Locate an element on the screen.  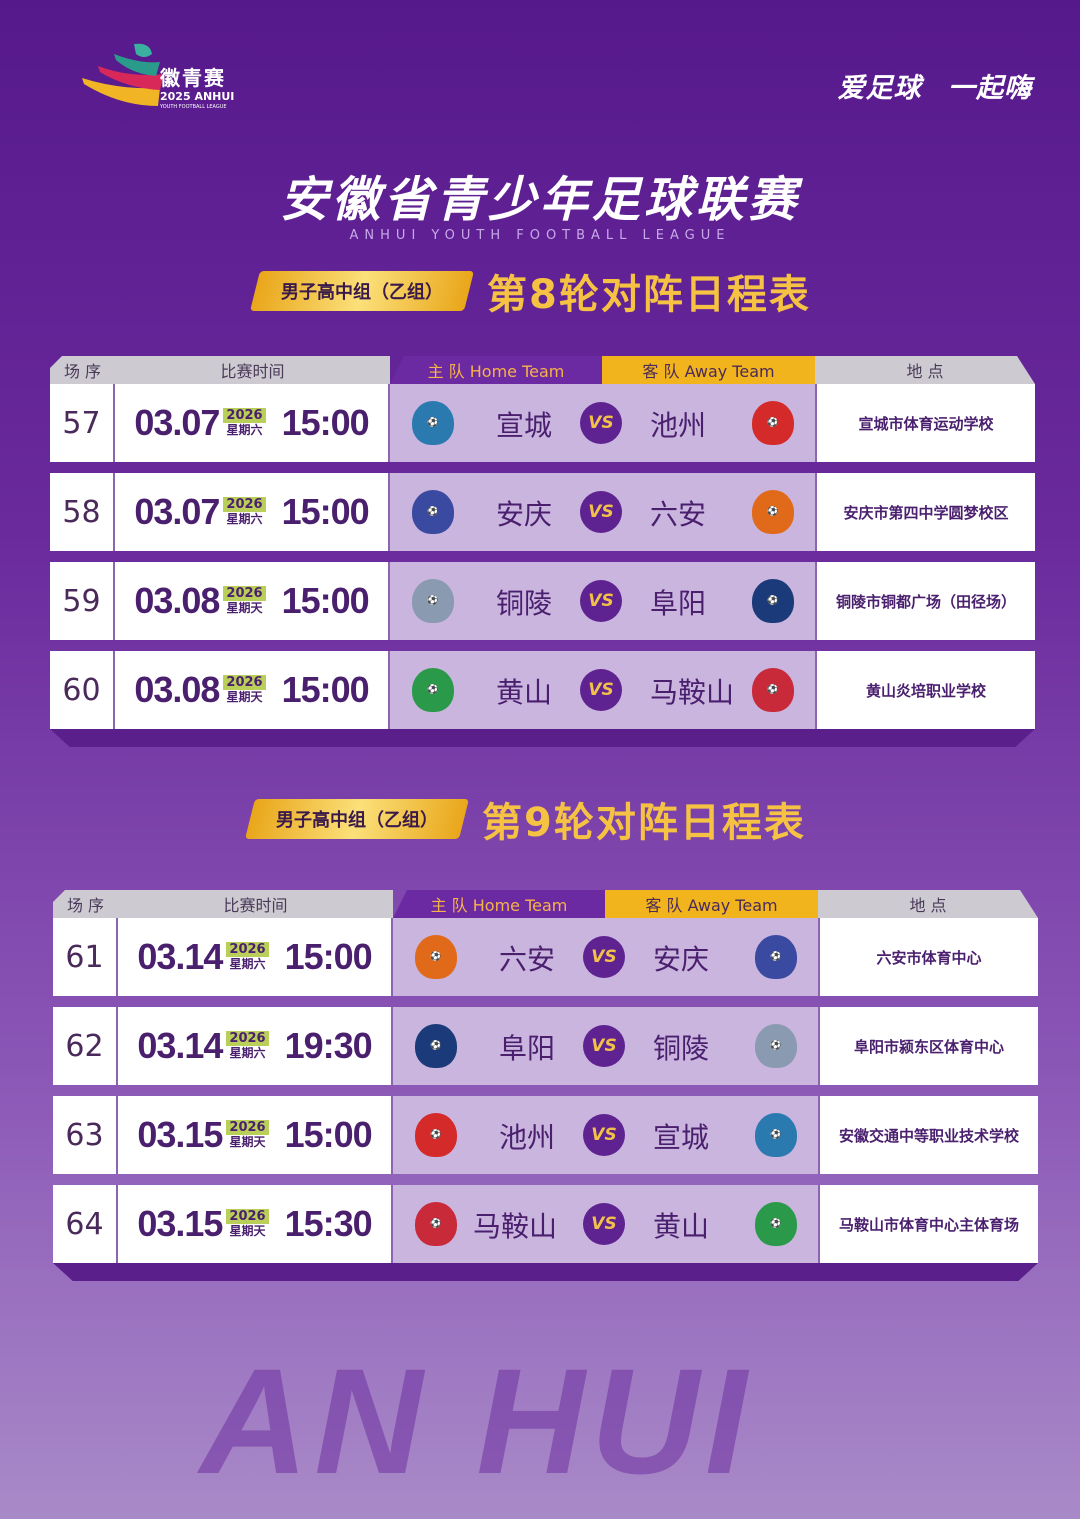
matchup: ⚽ 安庆 VS 六安 ⚽ is located at coordinates (602, 512).